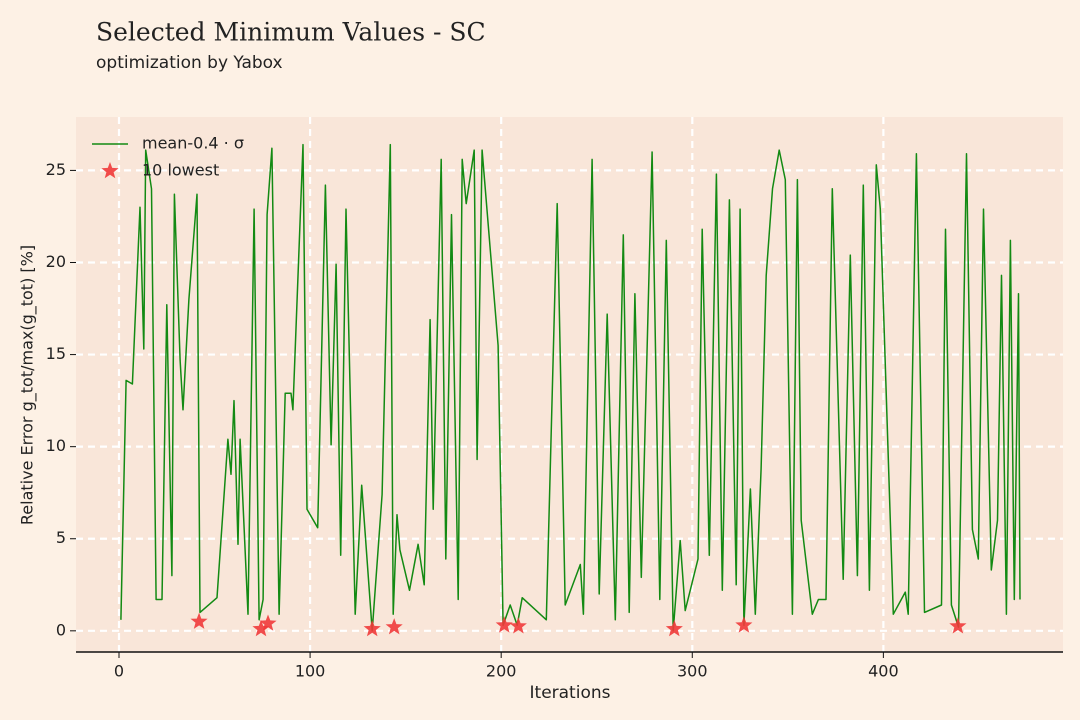 The height and width of the screenshot is (720, 1080). What do you see at coordinates (119, 671) in the screenshot?
I see `x-tick-label: 0` at bounding box center [119, 671].